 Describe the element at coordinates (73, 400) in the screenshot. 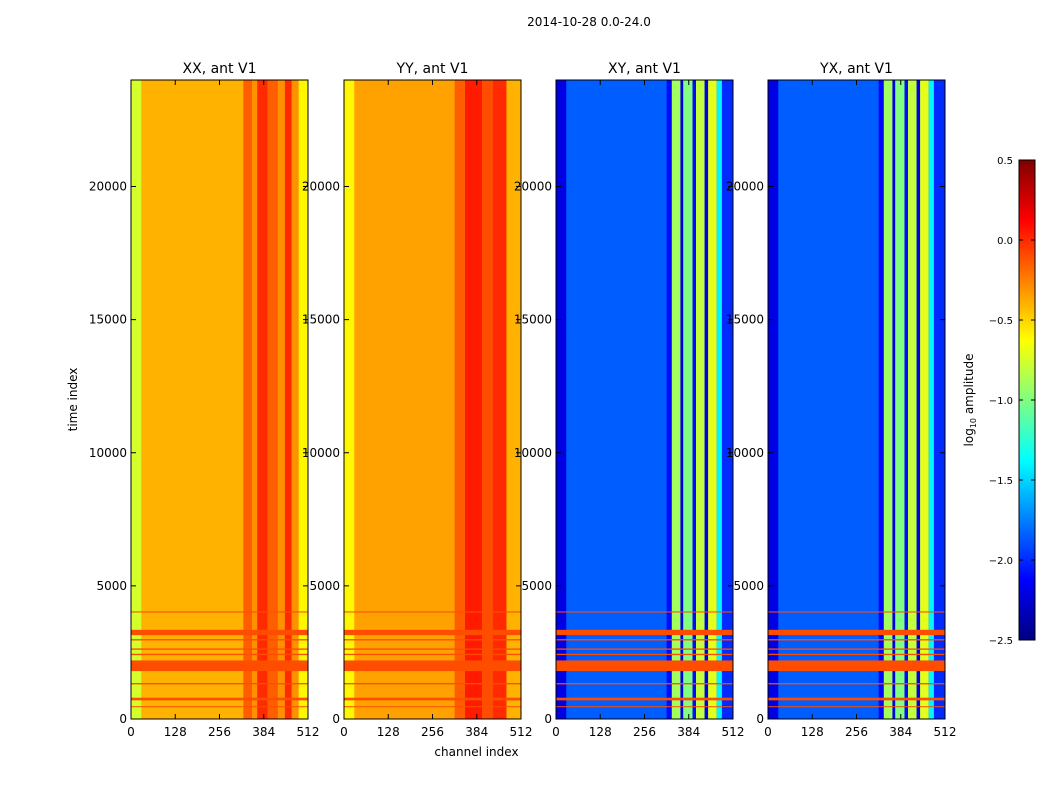

I see `y-axis-label: time index` at that location.